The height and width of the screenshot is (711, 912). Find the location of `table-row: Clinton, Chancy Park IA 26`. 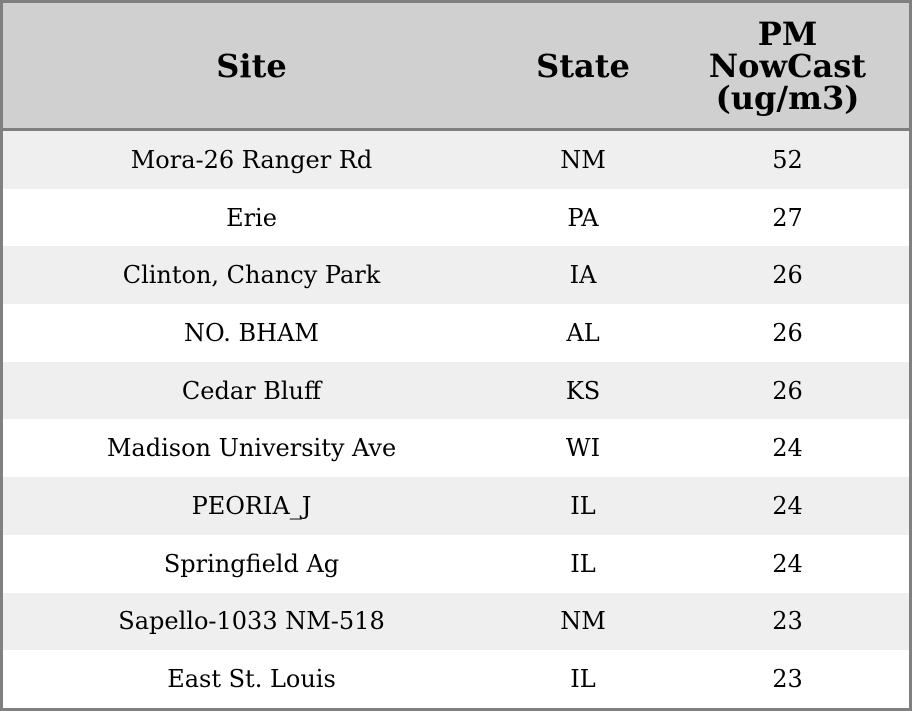

table-row: Clinton, Chancy Park IA 26 is located at coordinates (456, 275).